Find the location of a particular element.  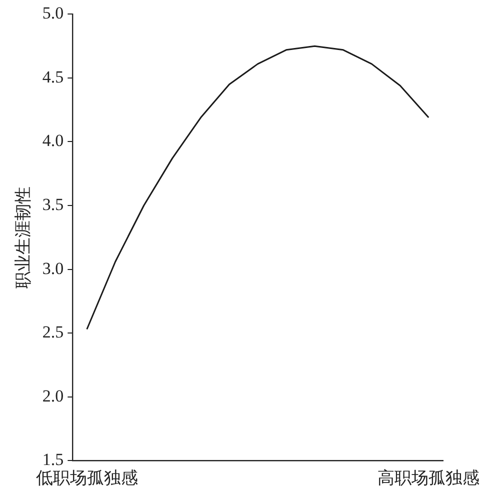

y-tick-label: 3.0 is located at coordinates (53, 268).